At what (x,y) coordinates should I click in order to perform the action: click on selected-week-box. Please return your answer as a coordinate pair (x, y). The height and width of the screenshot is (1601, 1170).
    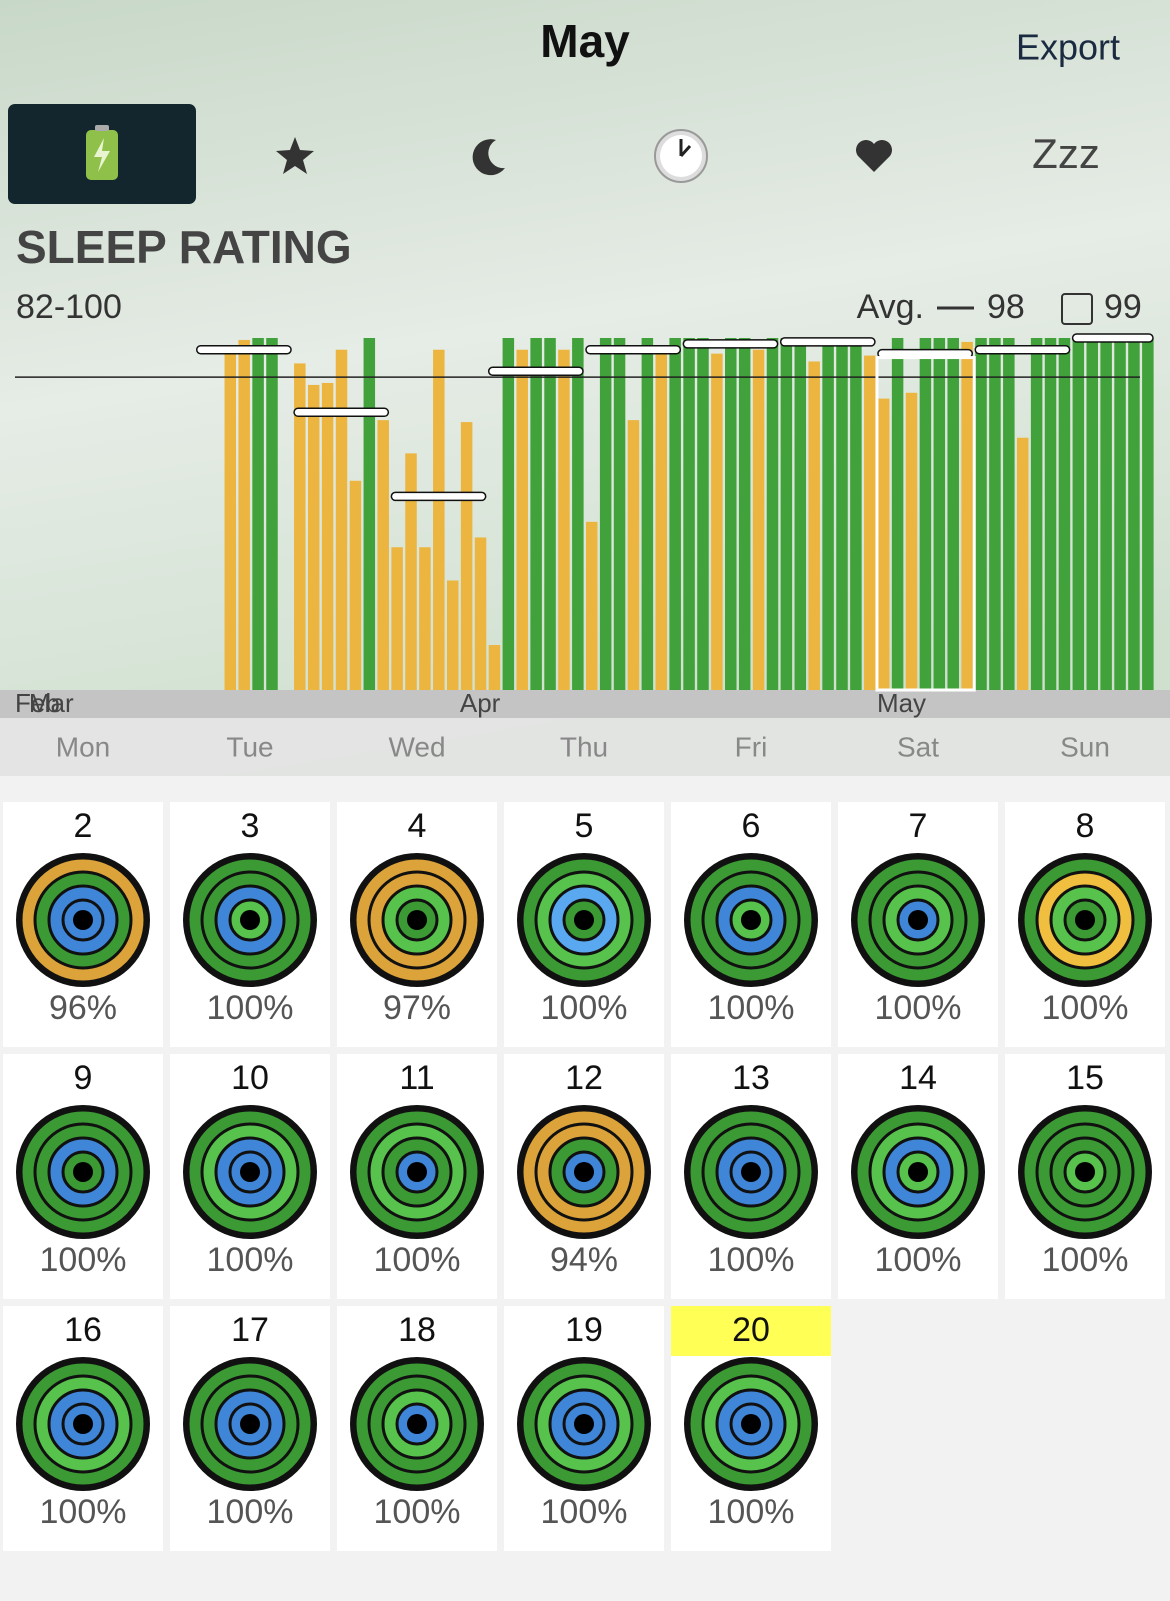
    Looking at the image, I should click on (925, 524).